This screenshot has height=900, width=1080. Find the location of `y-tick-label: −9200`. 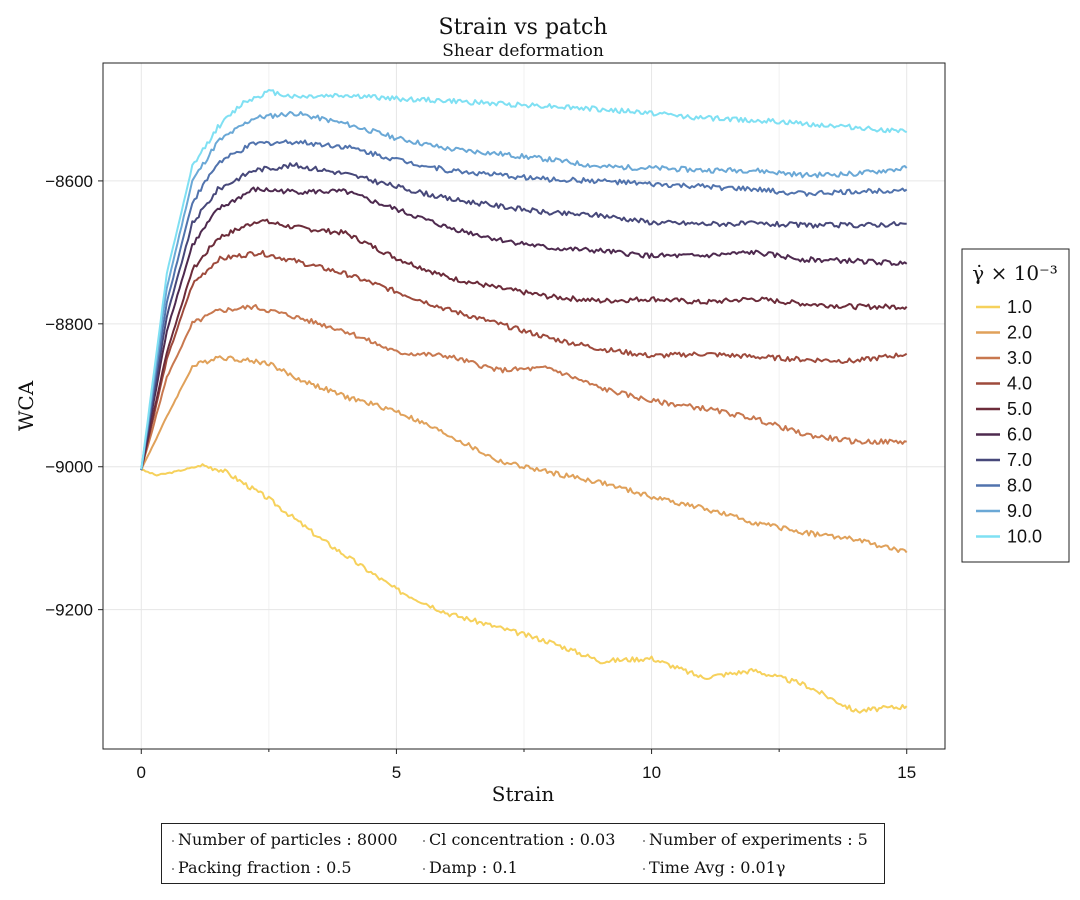

y-tick-label: −9200 is located at coordinates (69, 610).